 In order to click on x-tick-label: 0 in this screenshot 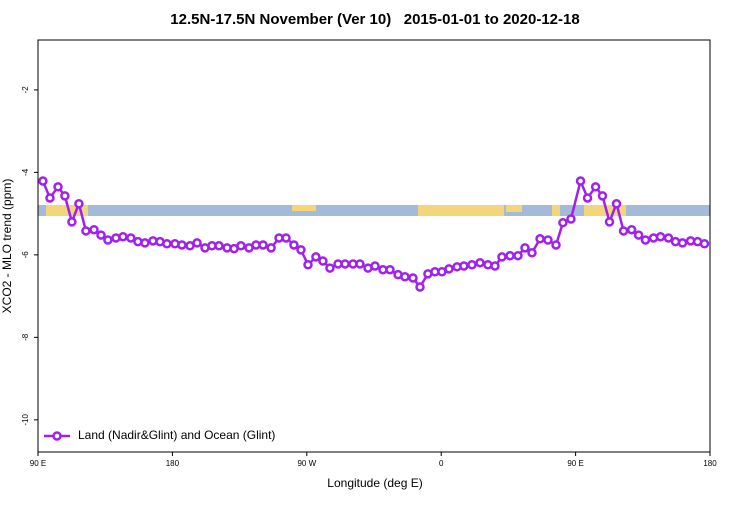, I will do `click(441, 463)`.